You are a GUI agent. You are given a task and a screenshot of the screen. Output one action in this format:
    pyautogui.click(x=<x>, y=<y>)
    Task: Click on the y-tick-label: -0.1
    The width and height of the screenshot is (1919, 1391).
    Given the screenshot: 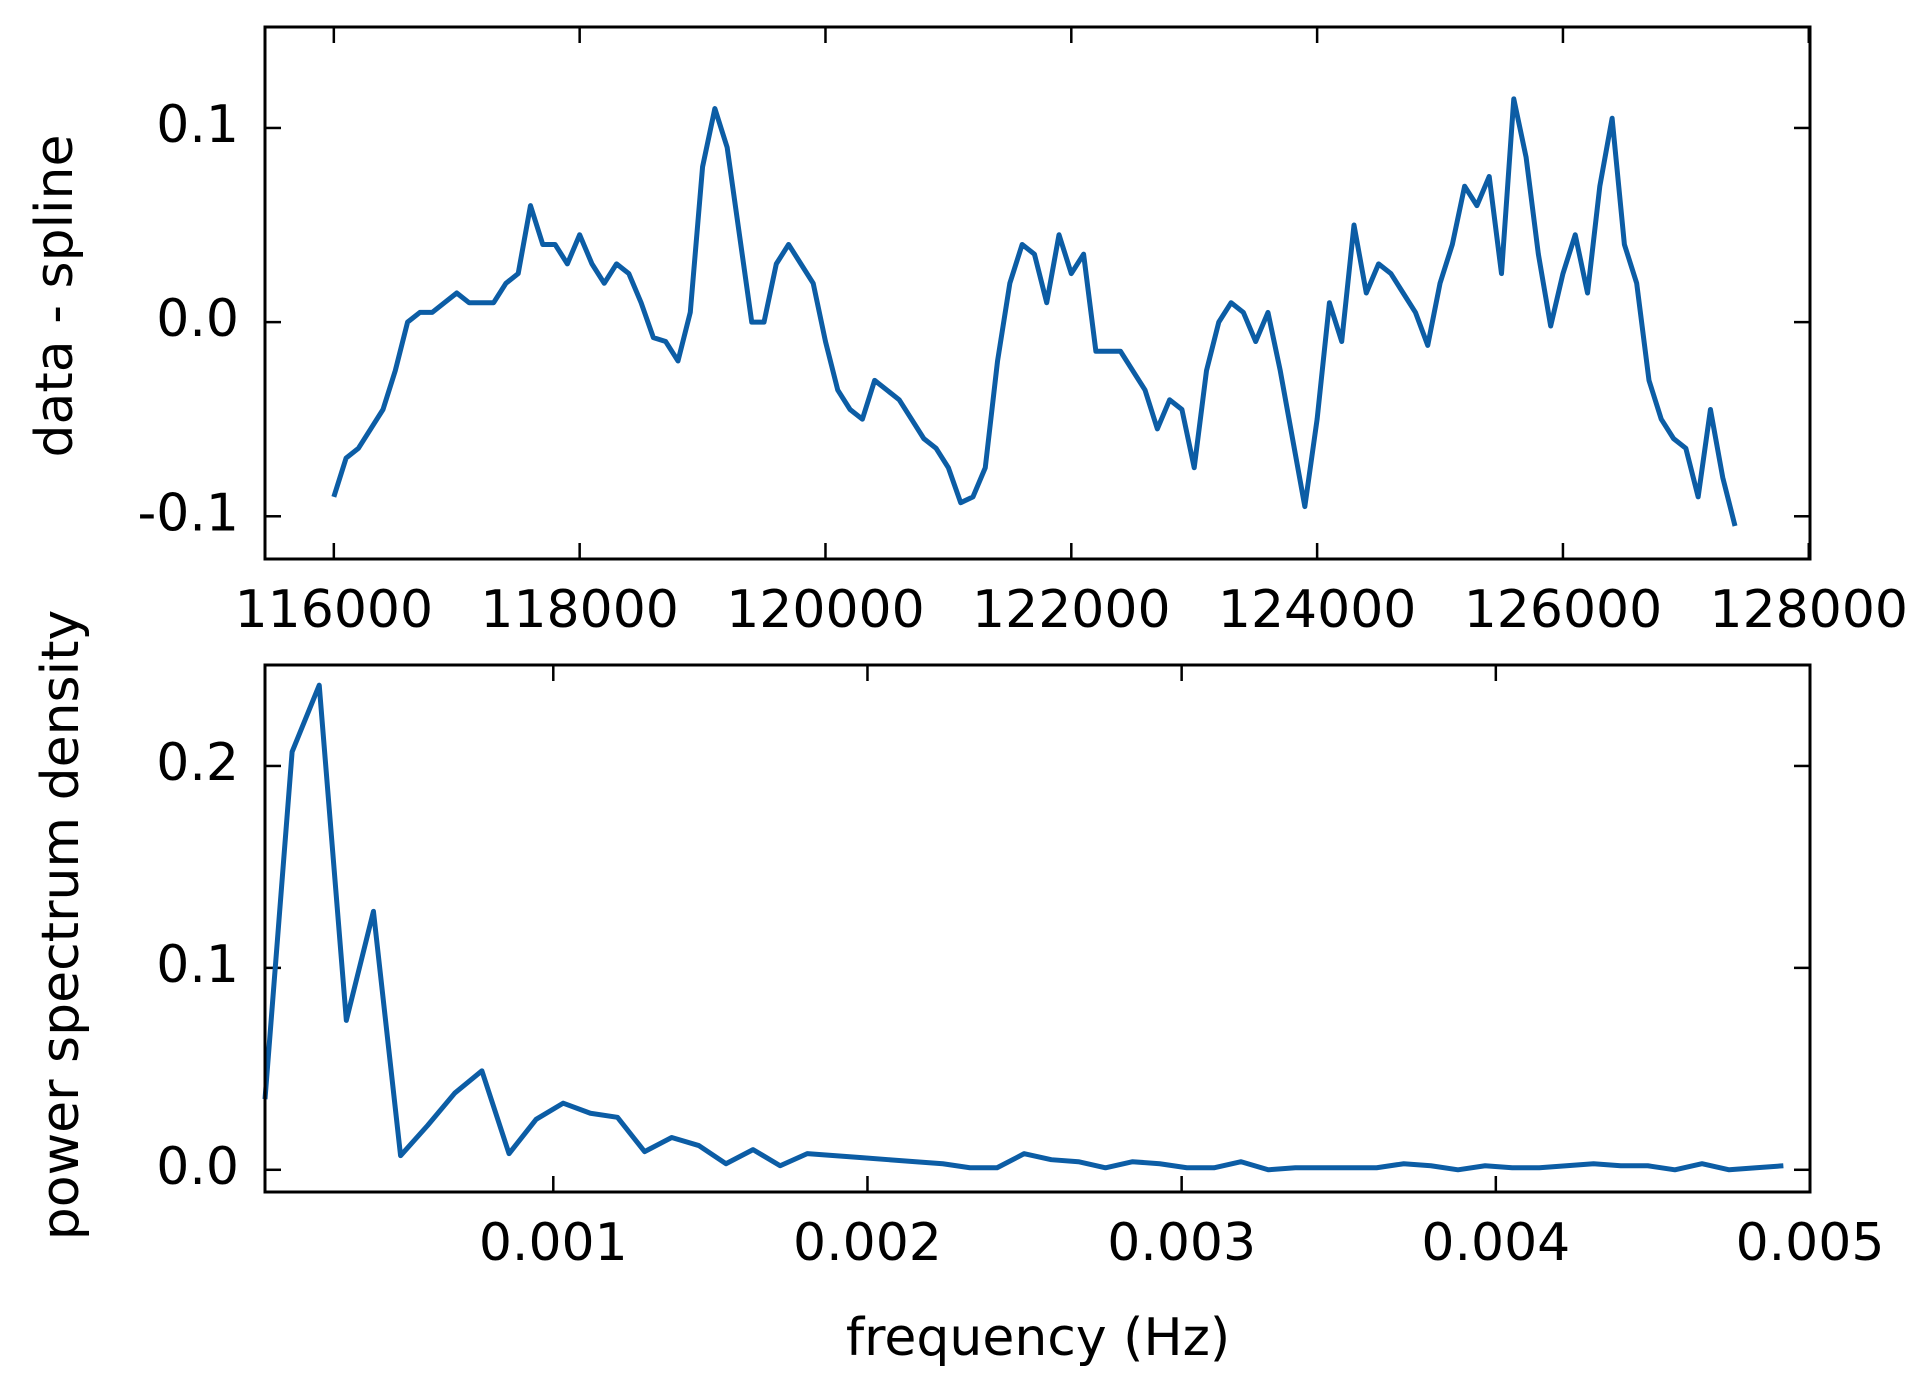 What is the action you would take?
    pyautogui.click(x=188, y=513)
    